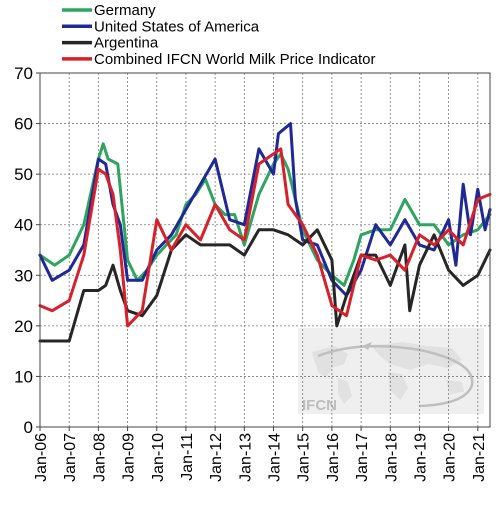  I want to click on x-tick-label: Jan-11, so click(187, 457).